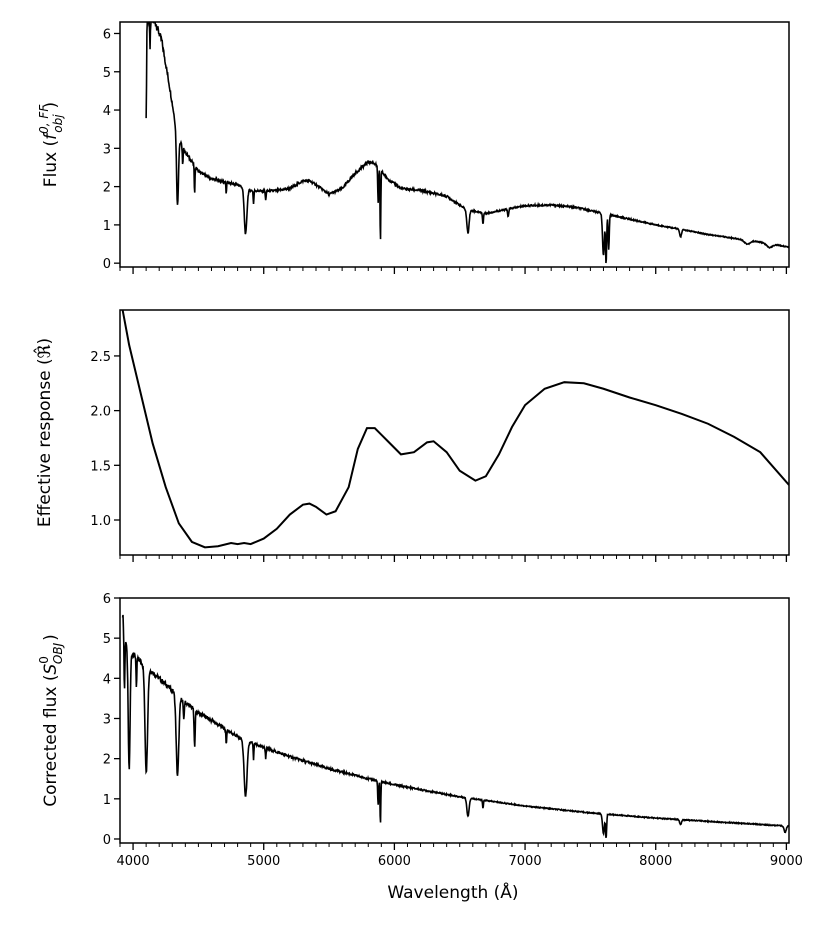  Describe the element at coordinates (58, 123) in the screenshot. I see `ylabel-sub: obj` at that location.